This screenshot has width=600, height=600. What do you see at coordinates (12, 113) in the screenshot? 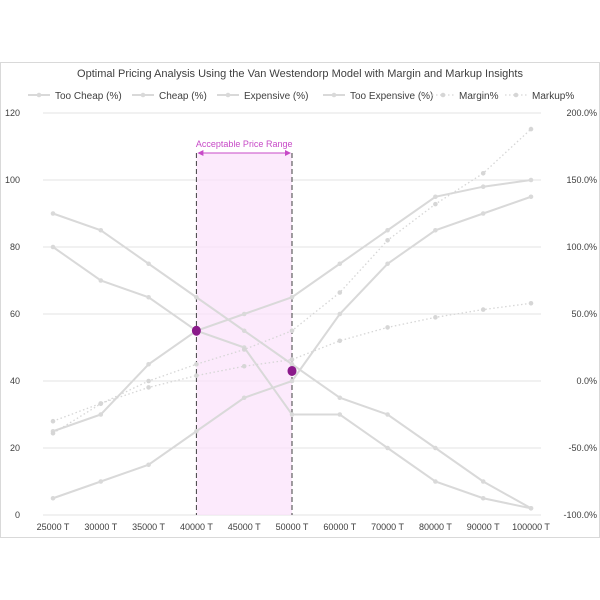
I see `left-axis-tick-label: 120` at bounding box center [12, 113].